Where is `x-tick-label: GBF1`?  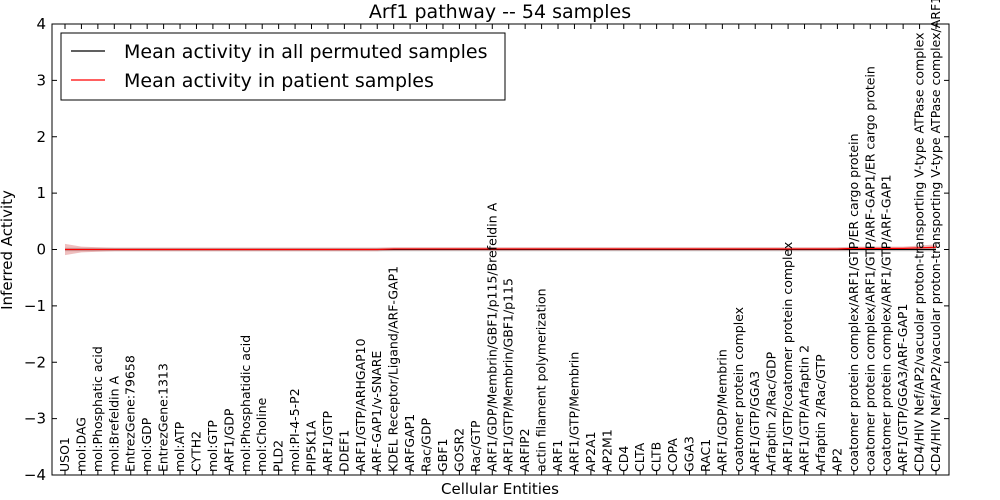 x-tick-label: GBF1 is located at coordinates (442, 455).